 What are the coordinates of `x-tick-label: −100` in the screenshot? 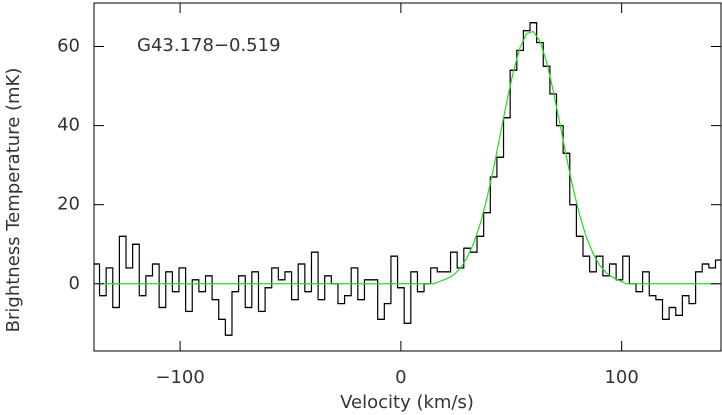 It's located at (179, 377).